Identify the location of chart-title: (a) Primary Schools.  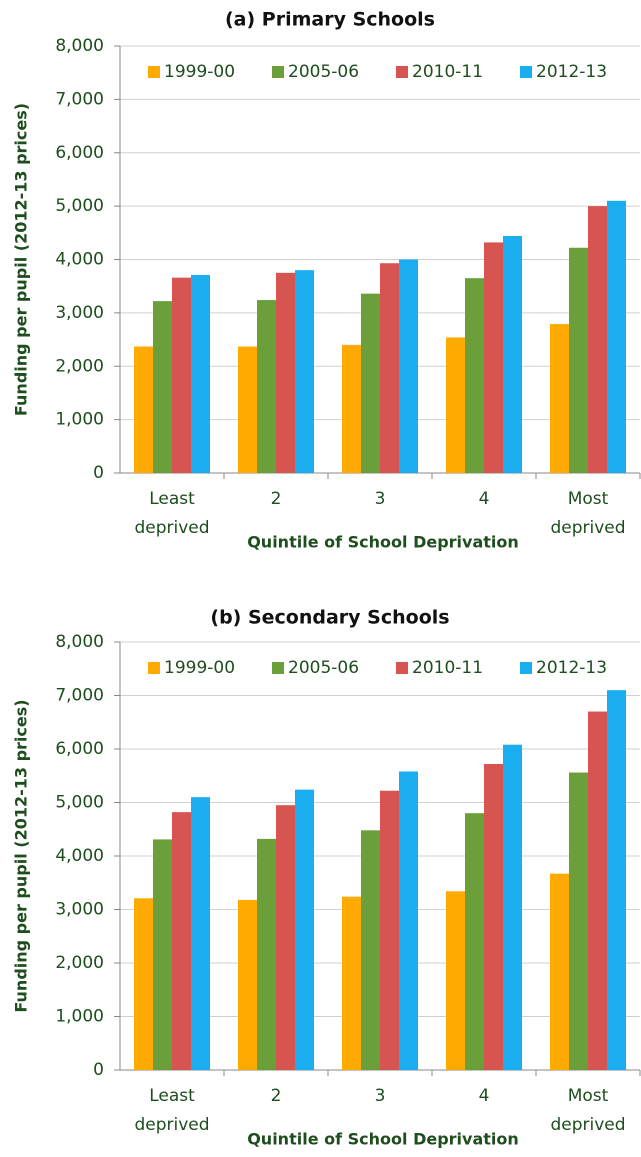
(330, 20).